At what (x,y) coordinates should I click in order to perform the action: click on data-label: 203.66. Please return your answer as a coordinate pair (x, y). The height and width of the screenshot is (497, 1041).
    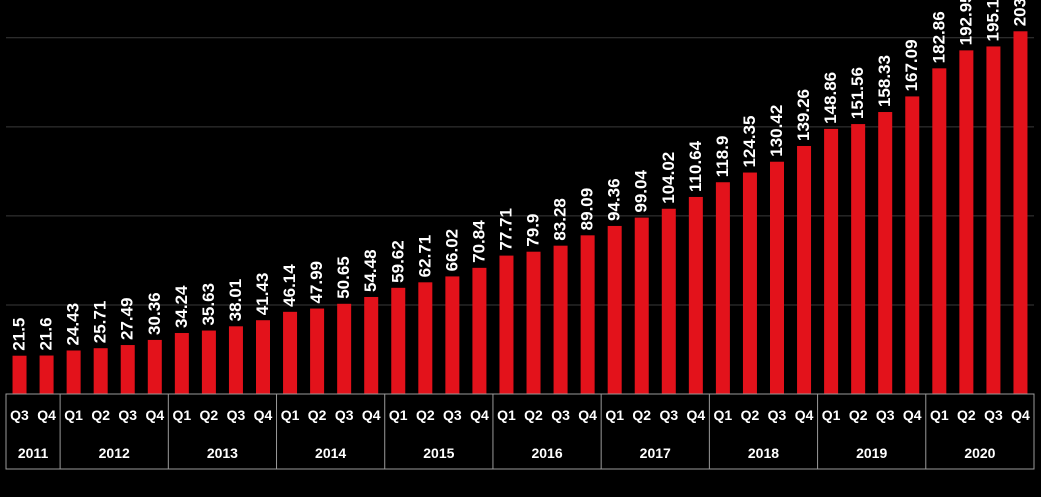
    Looking at the image, I should click on (1019, 13).